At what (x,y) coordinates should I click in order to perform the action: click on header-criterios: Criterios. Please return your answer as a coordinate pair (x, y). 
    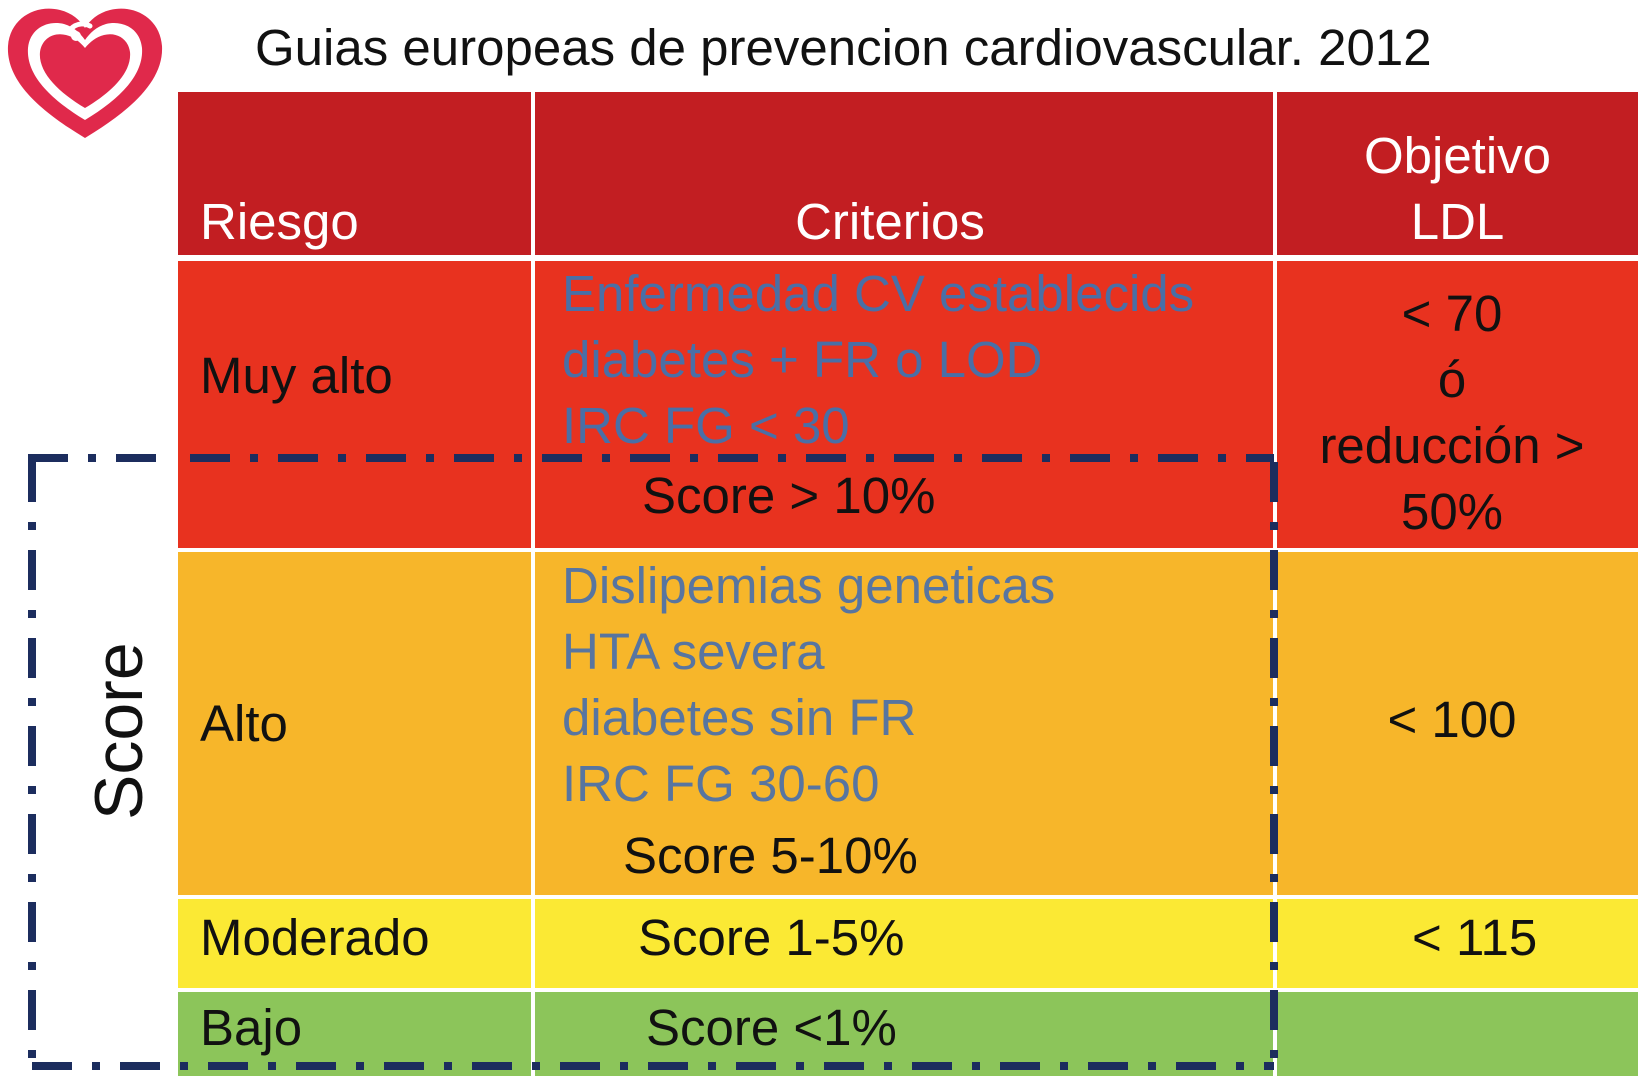
    Looking at the image, I should click on (890, 221).